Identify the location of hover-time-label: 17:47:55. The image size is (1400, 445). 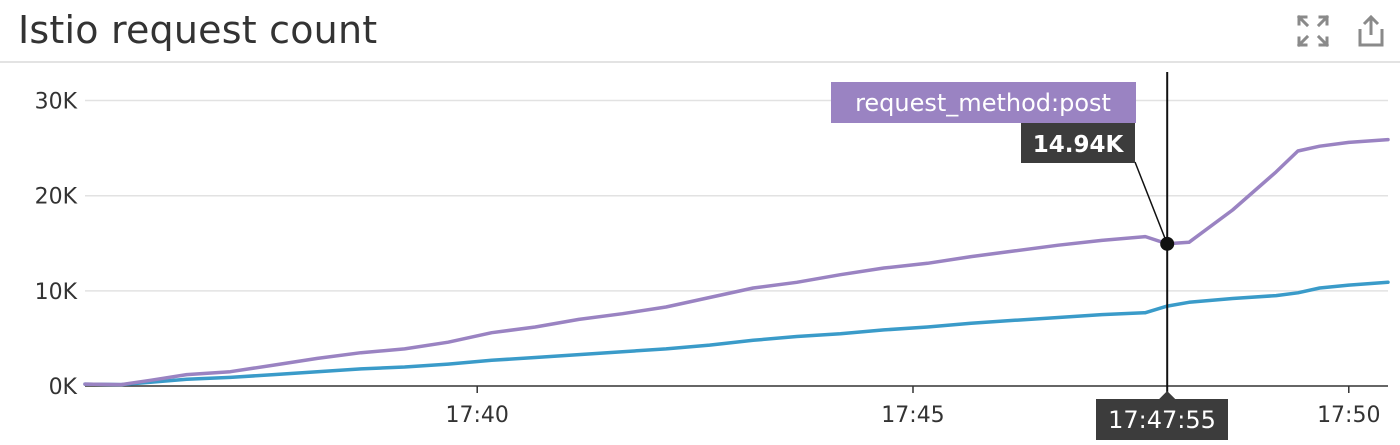
(1162, 420).